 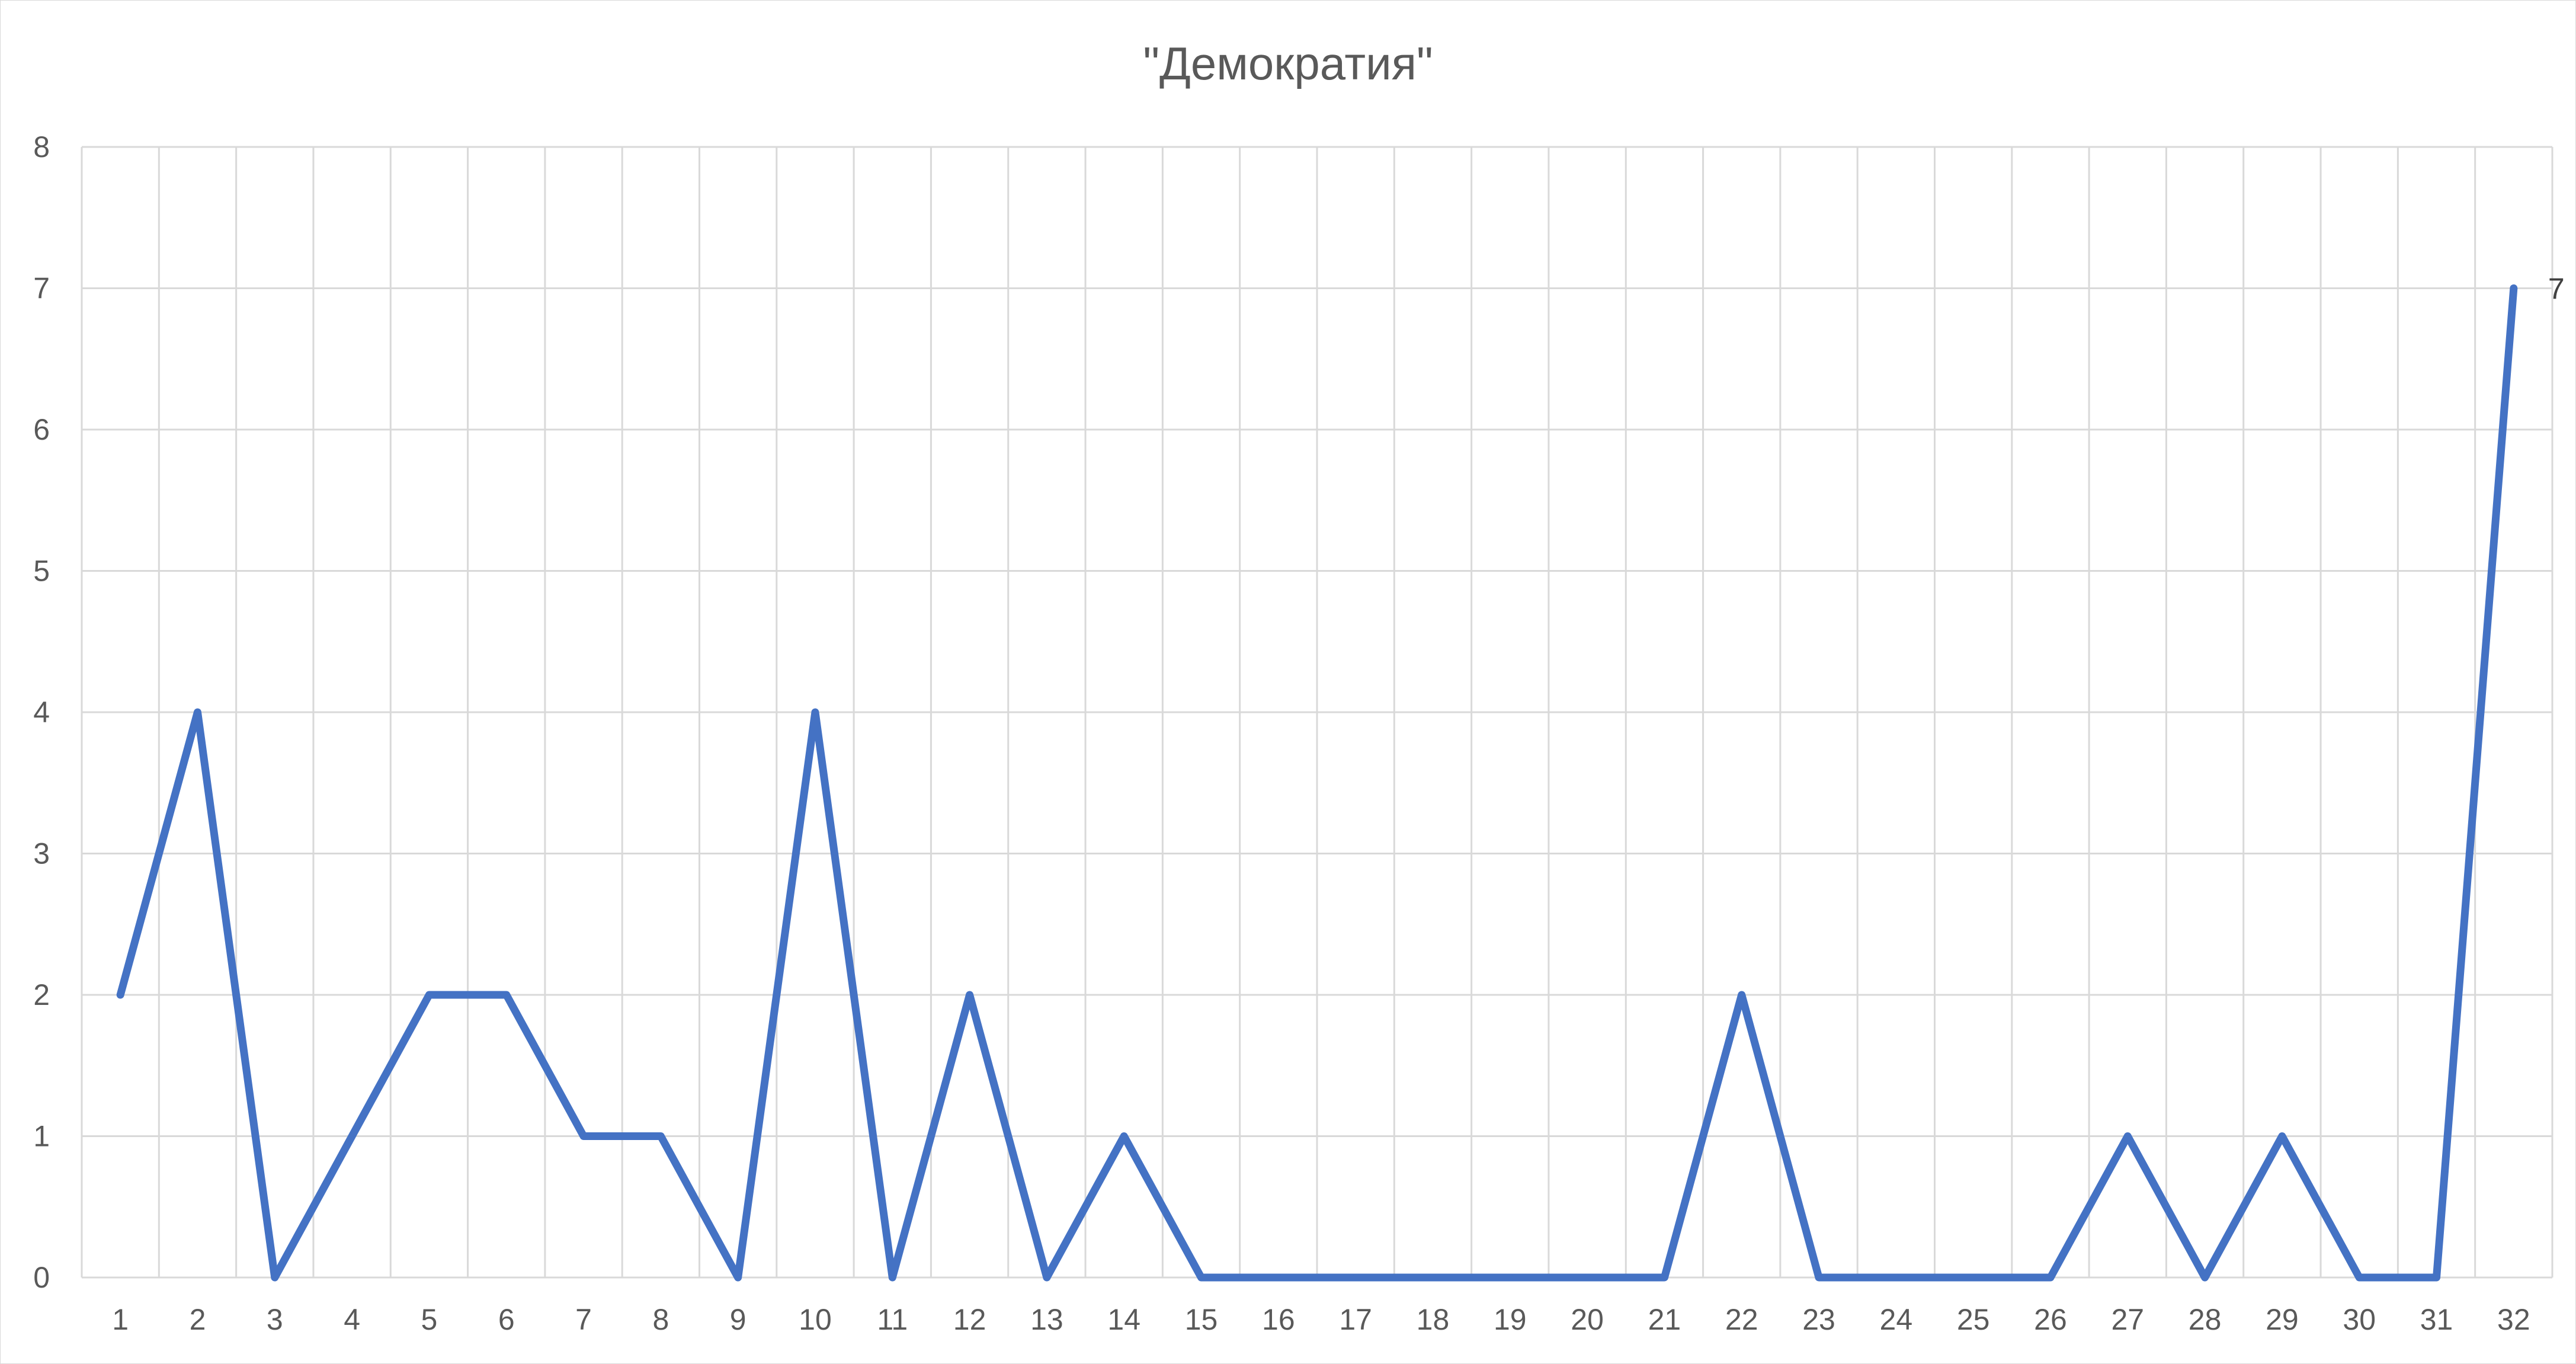 I want to click on x-tick-label: 20, so click(x=1587, y=1319).